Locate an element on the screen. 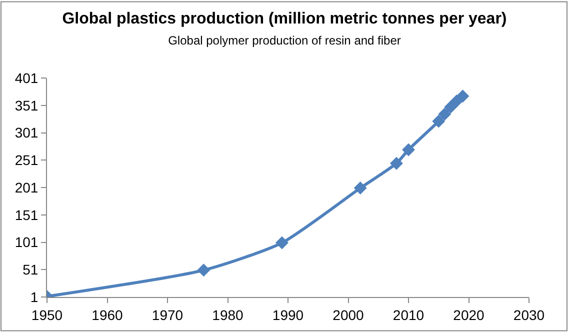 This screenshot has height=335, width=569. x-tick-label: 1950 is located at coordinates (47, 314).